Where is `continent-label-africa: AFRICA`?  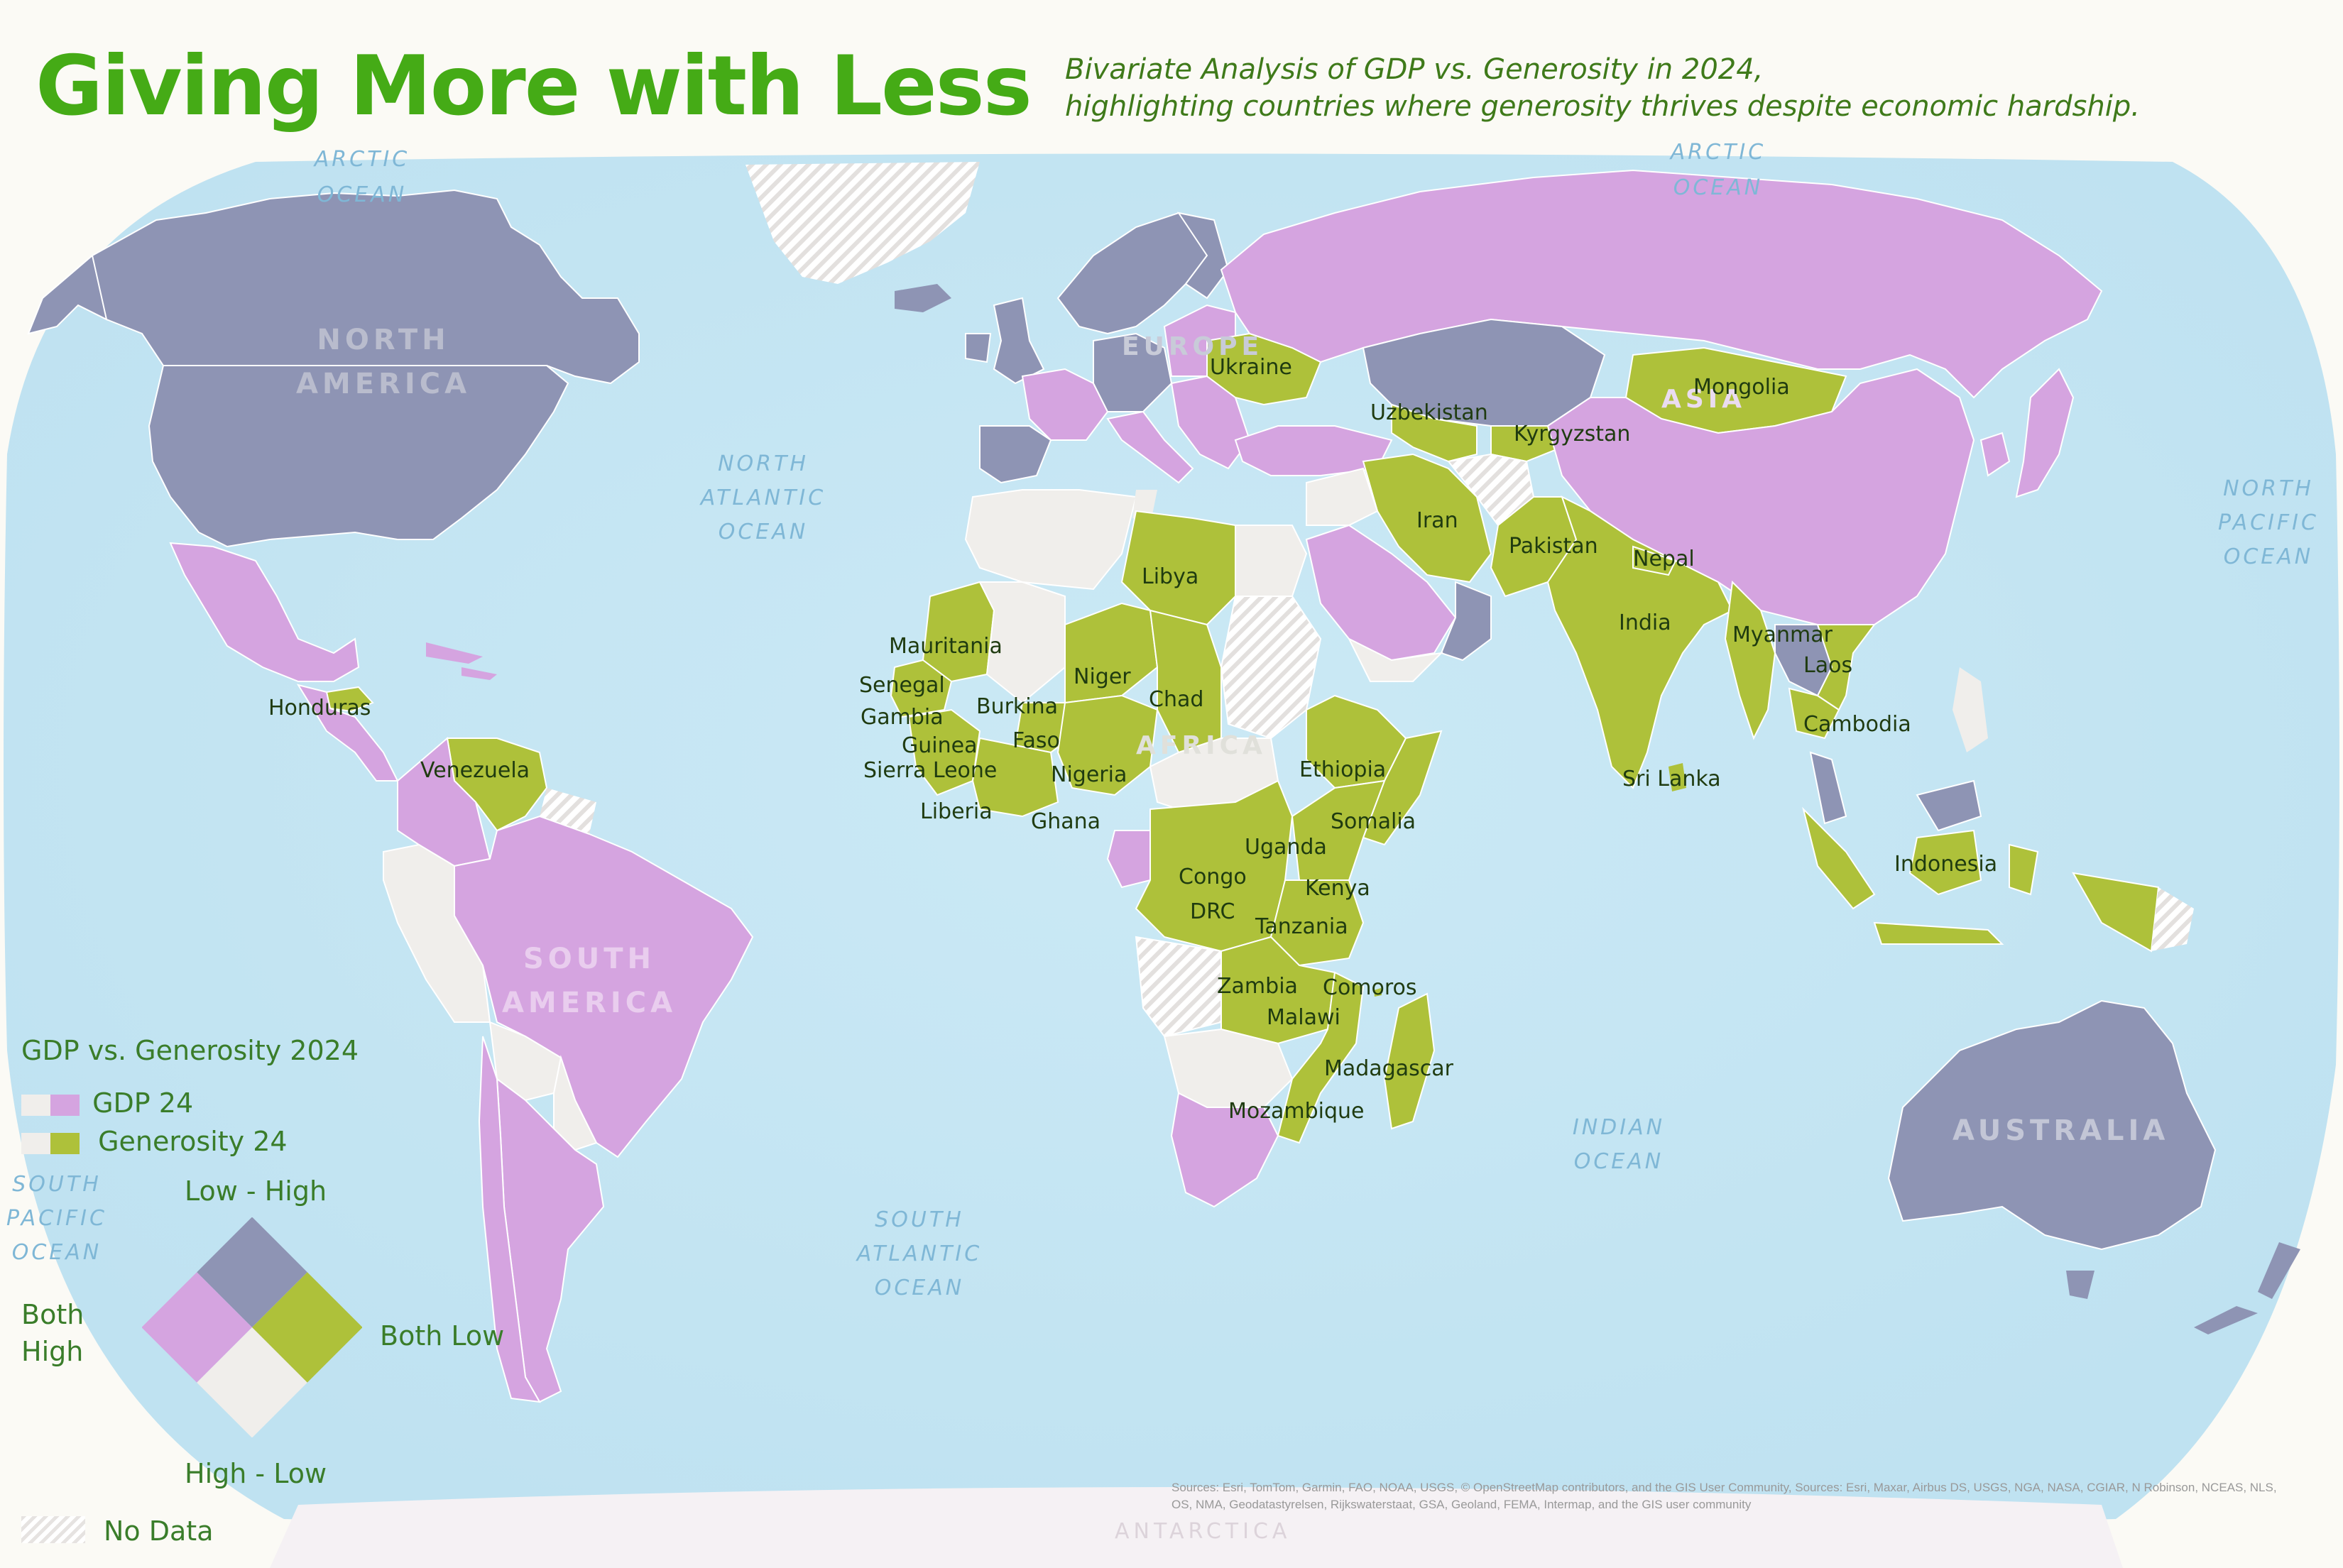 continent-label-africa: AFRICA is located at coordinates (1201, 745).